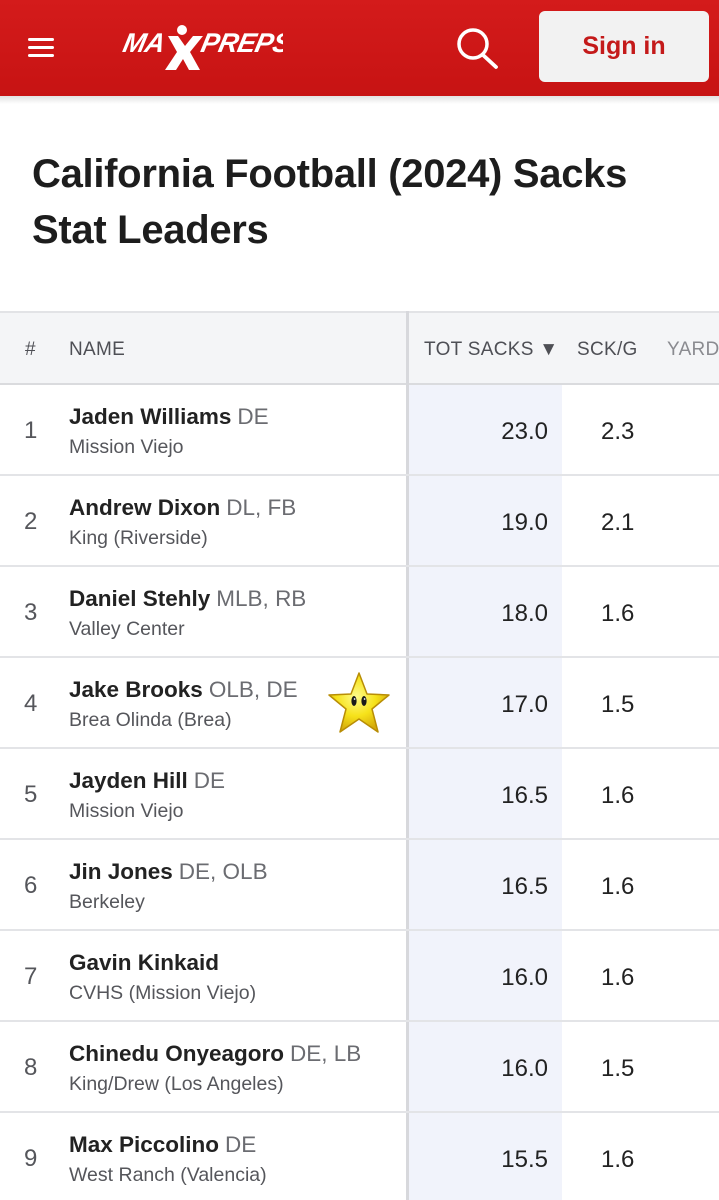 The width and height of the screenshot is (719, 1200). What do you see at coordinates (138, 538) in the screenshot?
I see `school-link: King (Riverside)` at bounding box center [138, 538].